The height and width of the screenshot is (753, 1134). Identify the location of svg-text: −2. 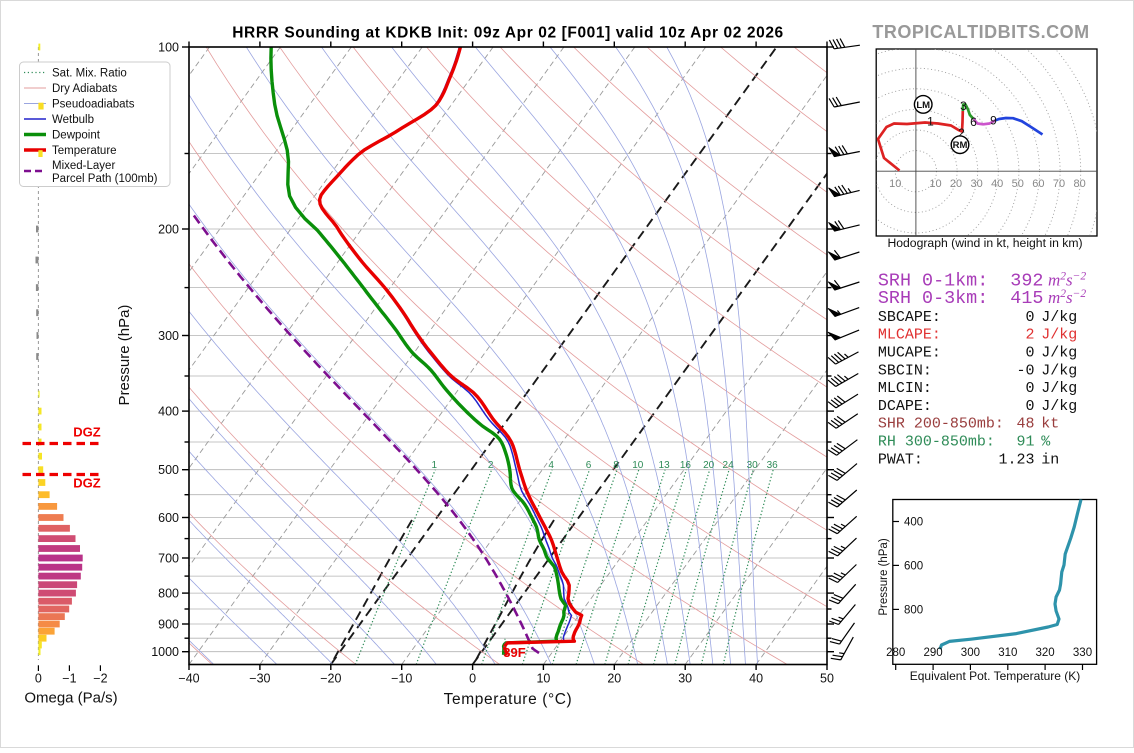
(100, 679).